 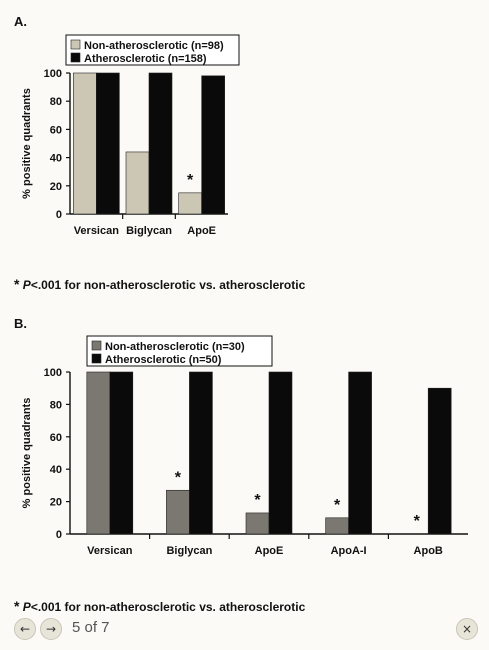 What do you see at coordinates (56, 405) in the screenshot?
I see `chart-b-ytick-label-4: 80` at bounding box center [56, 405].